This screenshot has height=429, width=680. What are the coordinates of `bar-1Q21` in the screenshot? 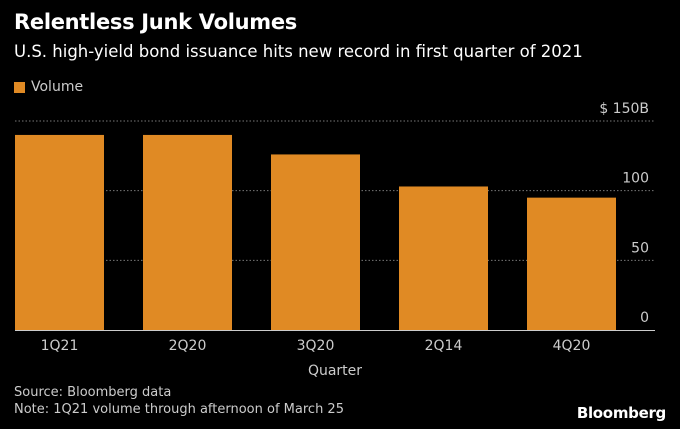 It's located at (59, 232).